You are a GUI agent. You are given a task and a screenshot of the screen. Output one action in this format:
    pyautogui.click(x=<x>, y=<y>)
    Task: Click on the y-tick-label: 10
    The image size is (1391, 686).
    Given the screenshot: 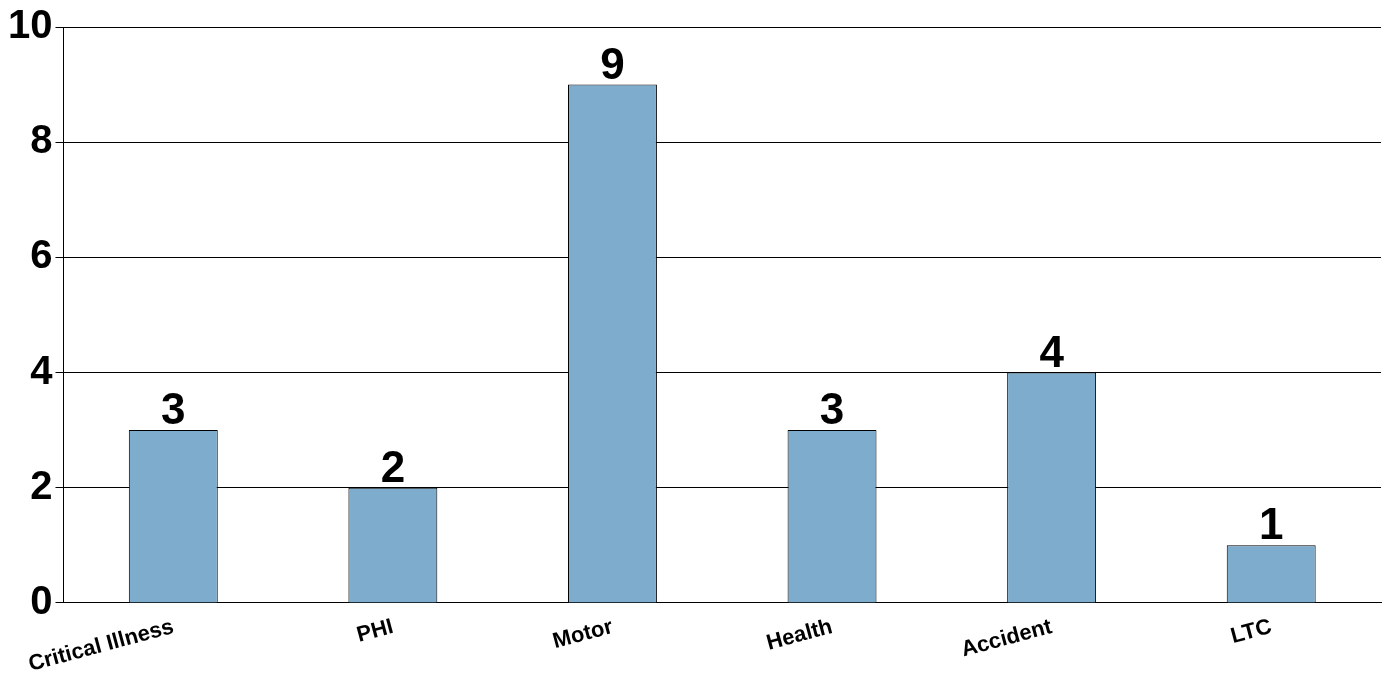 What is the action you would take?
    pyautogui.click(x=30, y=24)
    